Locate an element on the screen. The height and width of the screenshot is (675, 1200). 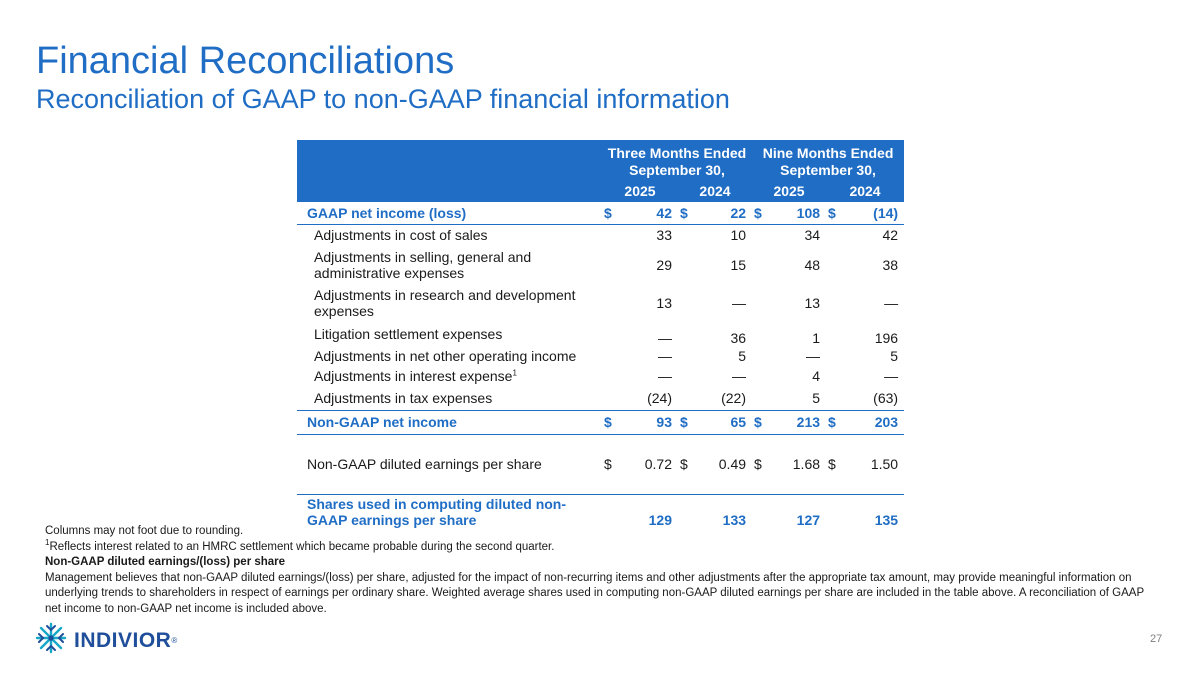
value-cell: 127 is located at coordinates (808, 520).